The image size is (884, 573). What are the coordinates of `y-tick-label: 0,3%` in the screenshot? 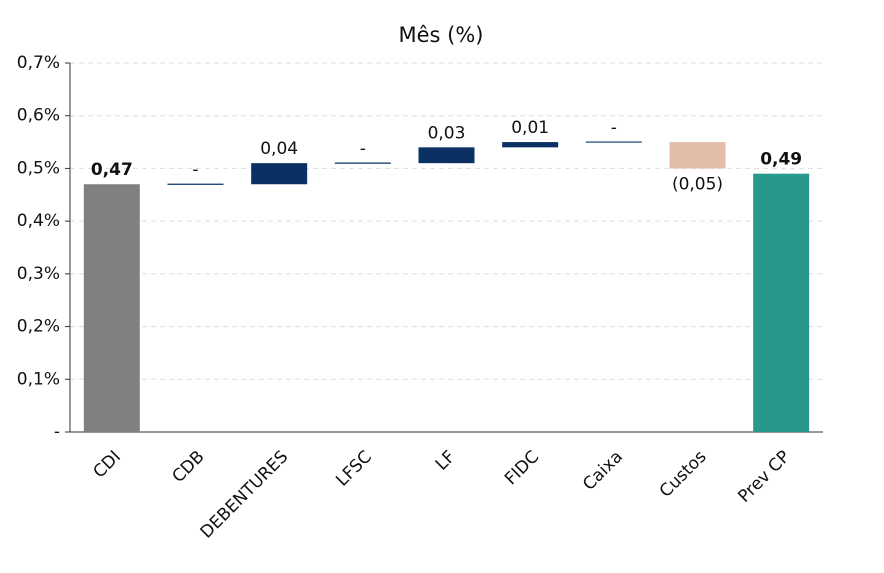 It's located at (38, 274).